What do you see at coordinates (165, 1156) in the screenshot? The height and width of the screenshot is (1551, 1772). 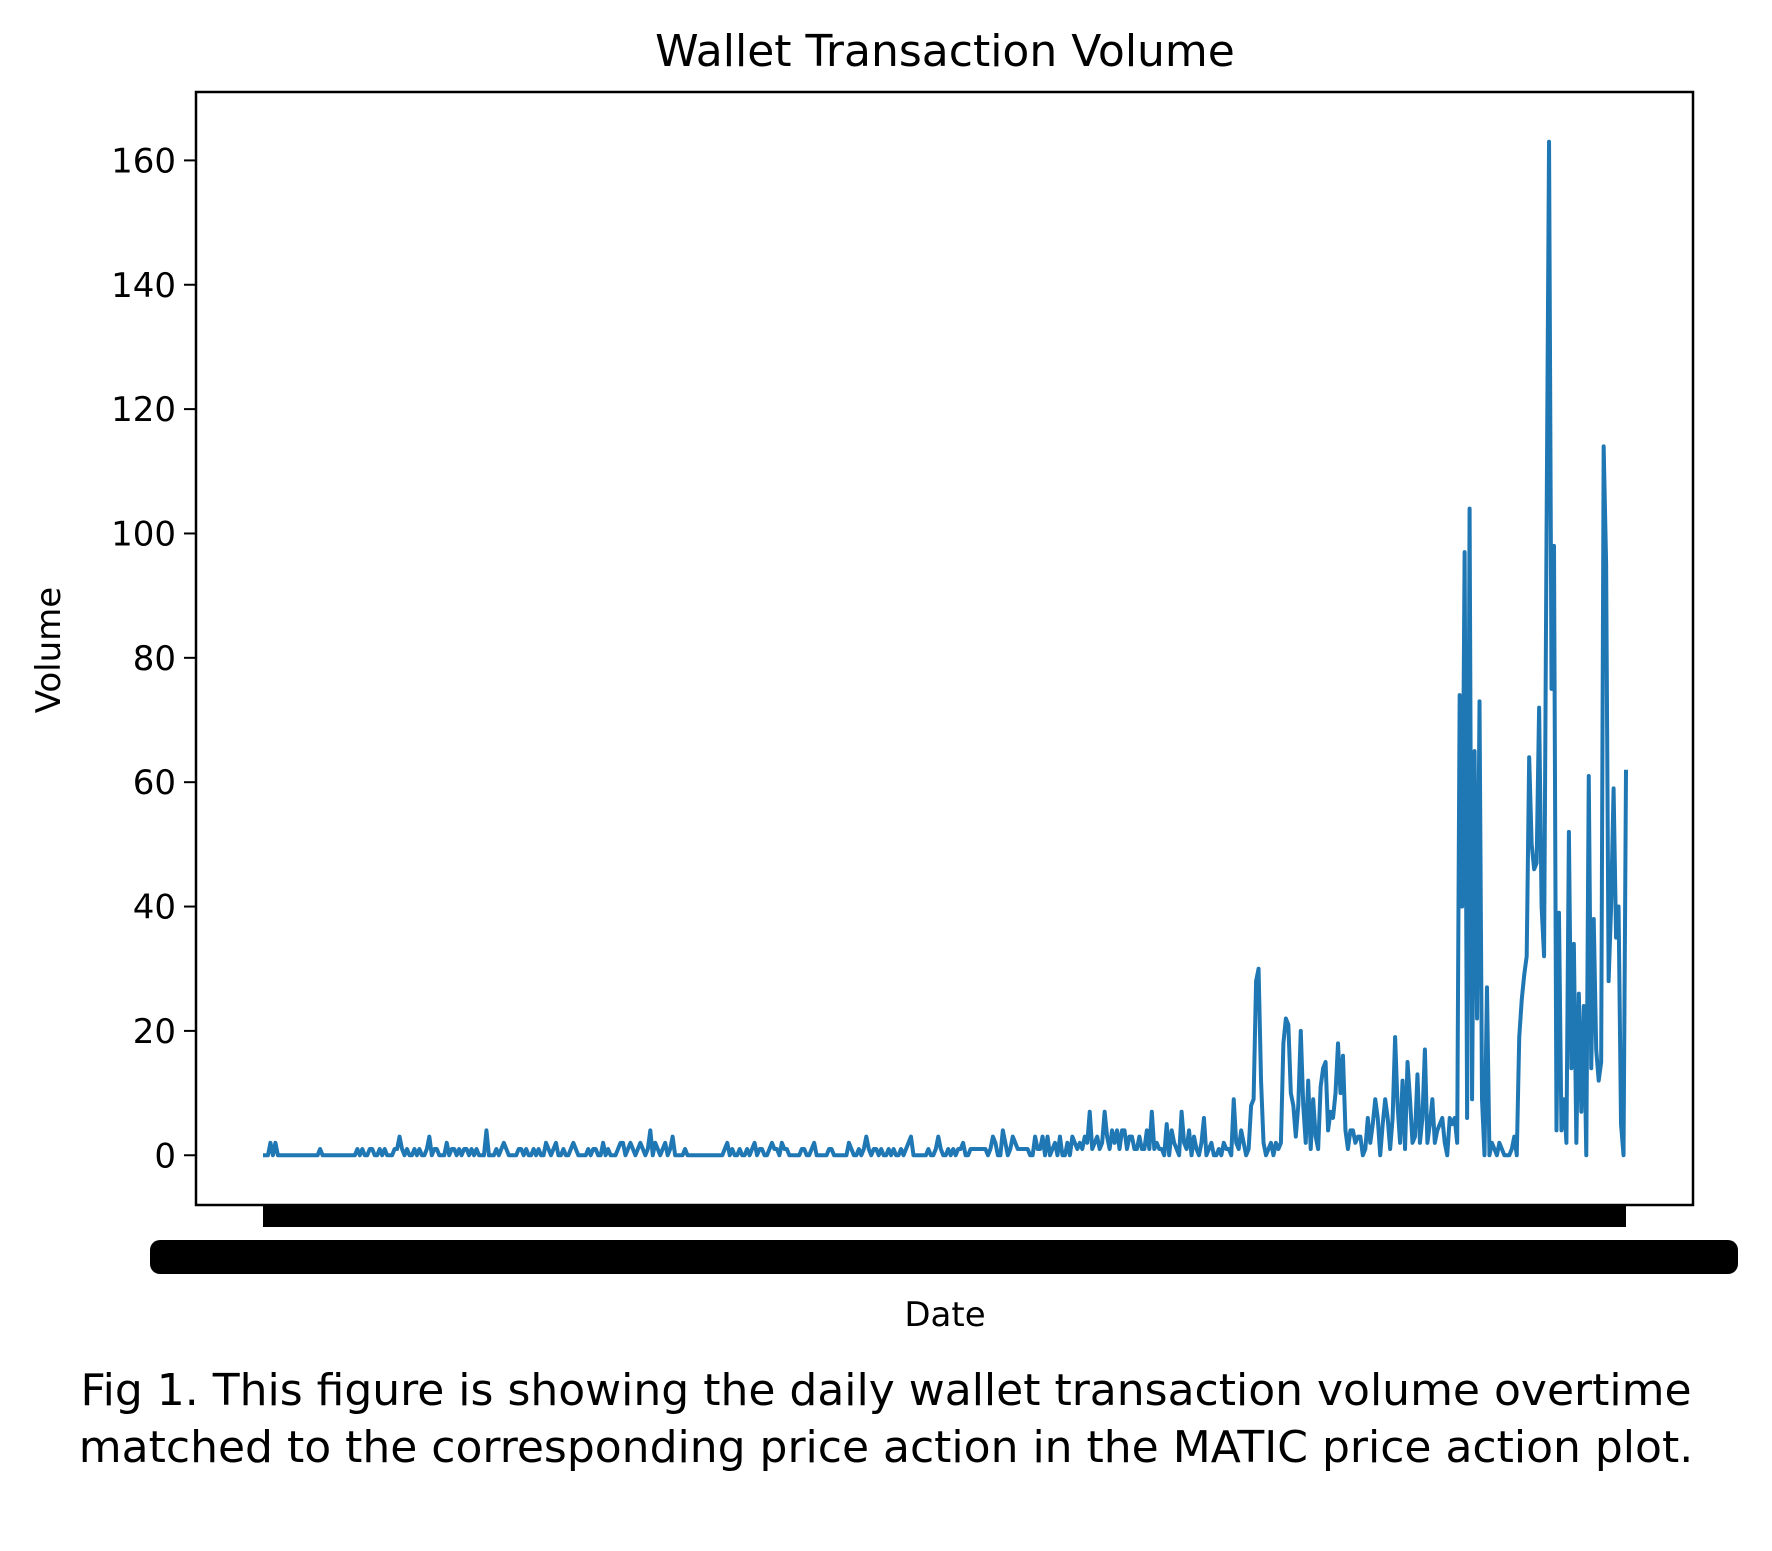 I see `y-tick-label: 0` at bounding box center [165, 1156].